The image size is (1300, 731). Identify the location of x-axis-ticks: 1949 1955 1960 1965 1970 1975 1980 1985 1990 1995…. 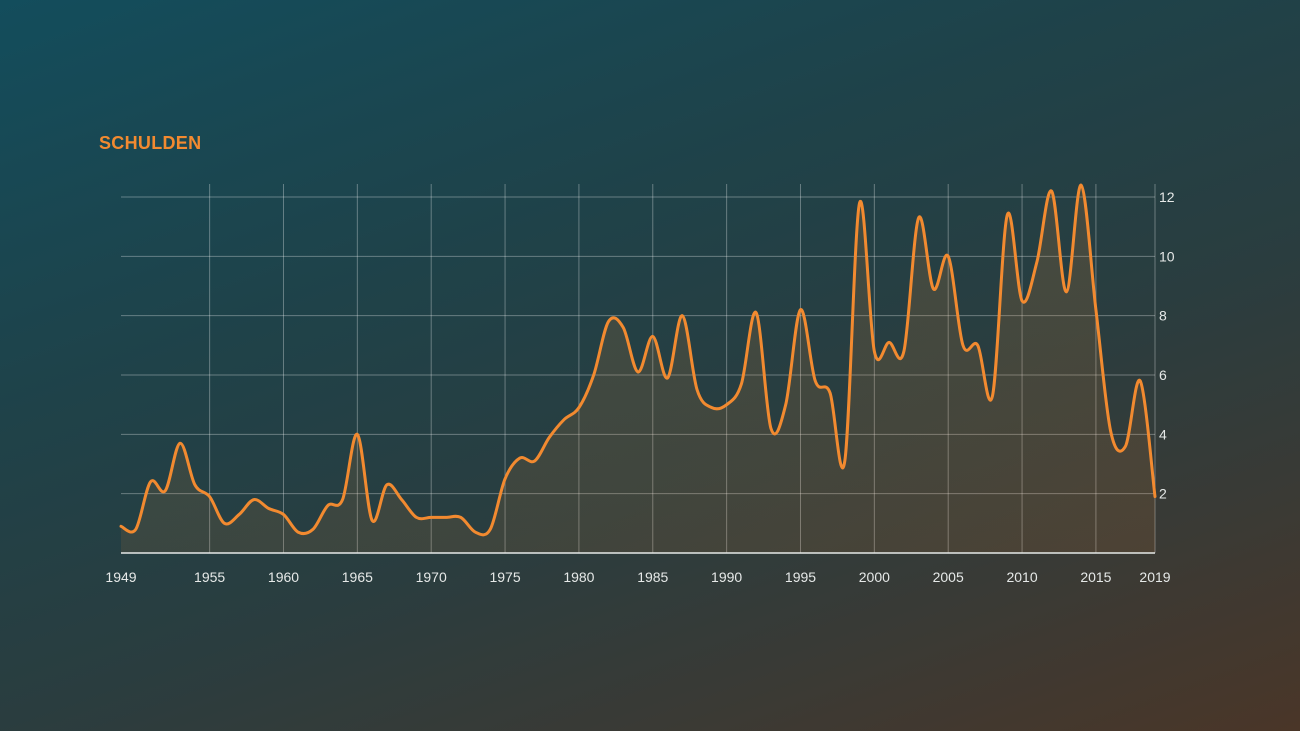
(637, 577).